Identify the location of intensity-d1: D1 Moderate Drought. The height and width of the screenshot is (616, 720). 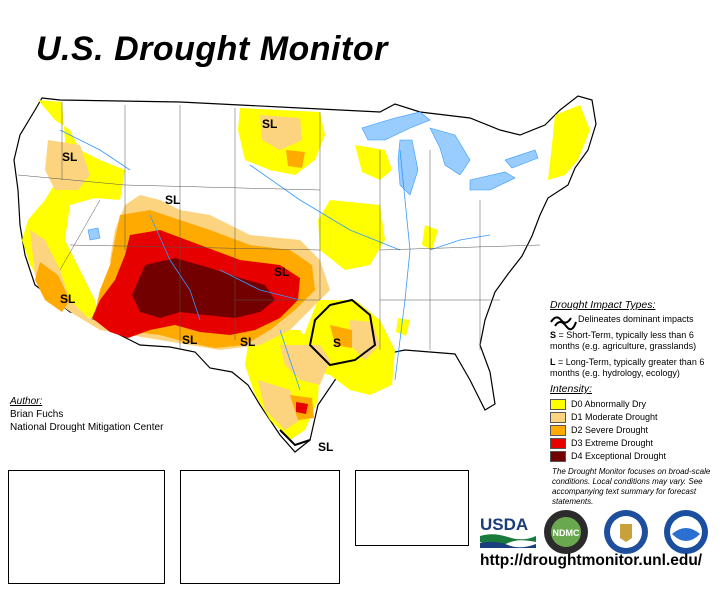
(635, 417).